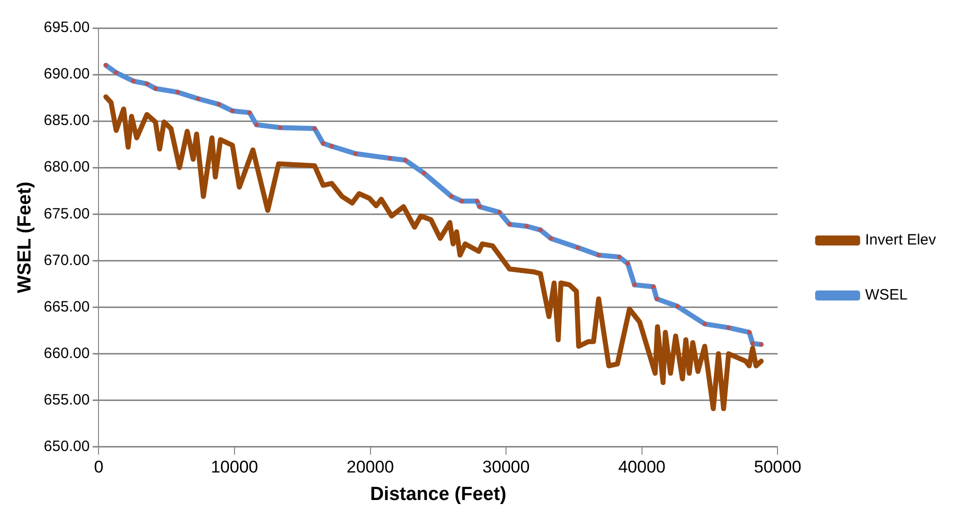 The height and width of the screenshot is (514, 956). I want to click on x-tick-label: 30000, so click(506, 467).